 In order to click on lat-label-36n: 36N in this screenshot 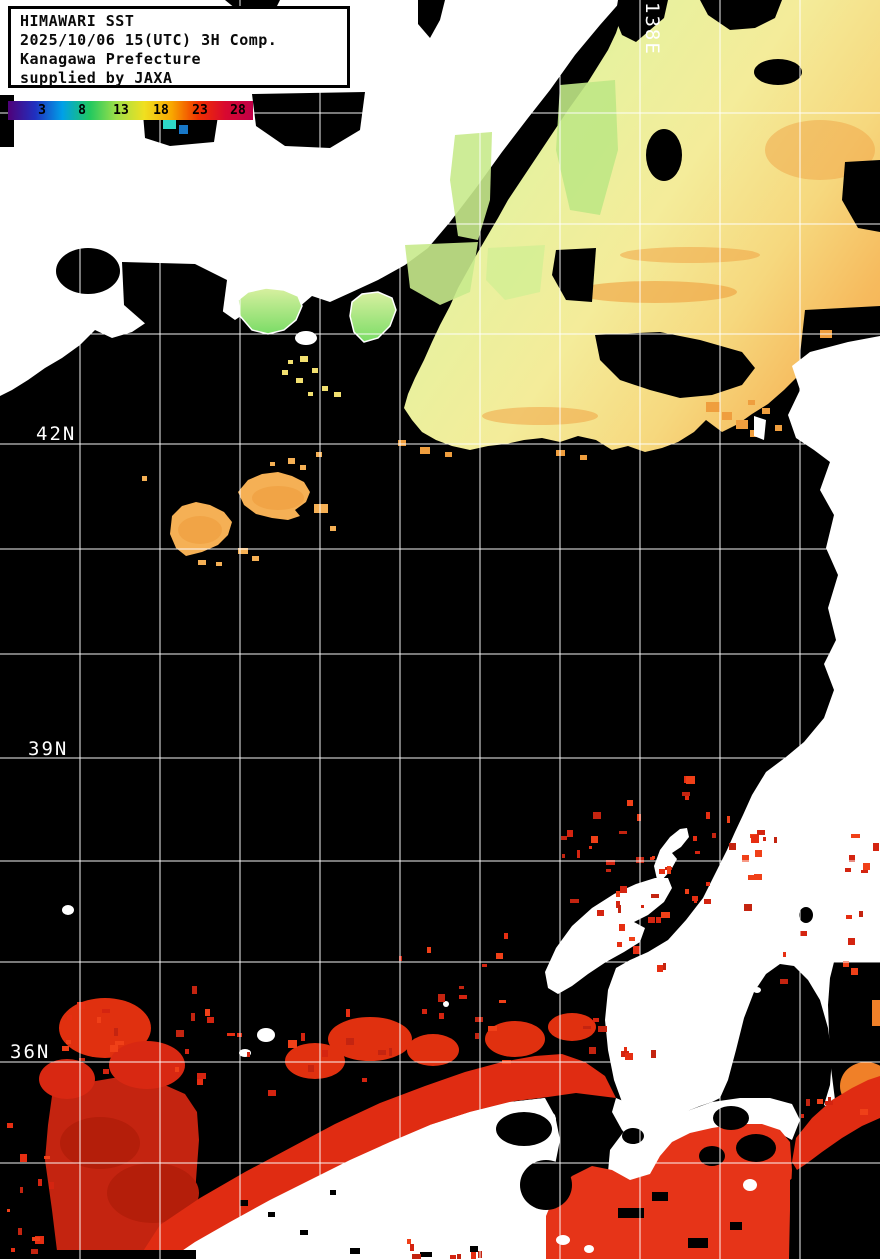, I will do `click(30, 1052)`.